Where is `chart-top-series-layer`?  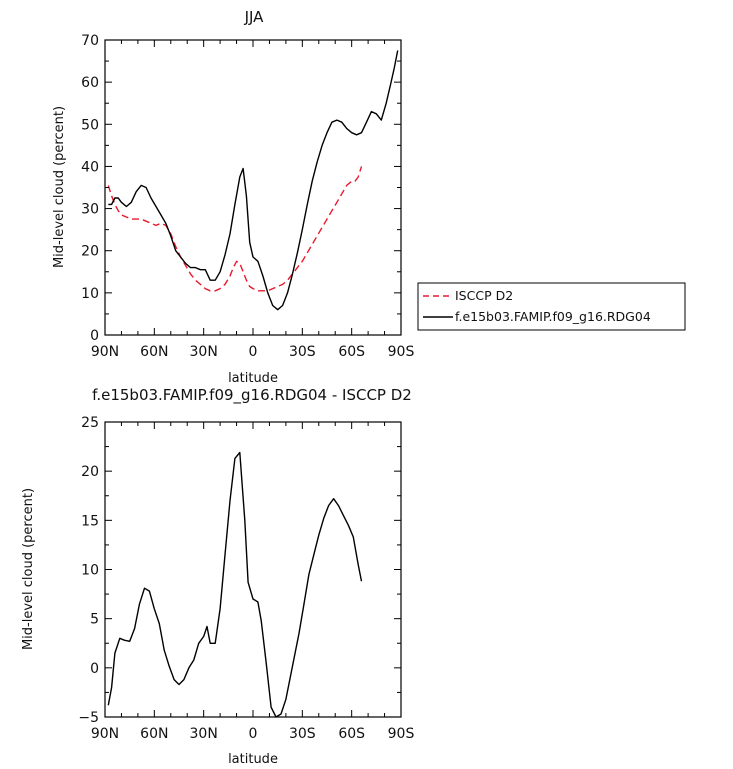
chart-top-series-layer is located at coordinates (253, 180).